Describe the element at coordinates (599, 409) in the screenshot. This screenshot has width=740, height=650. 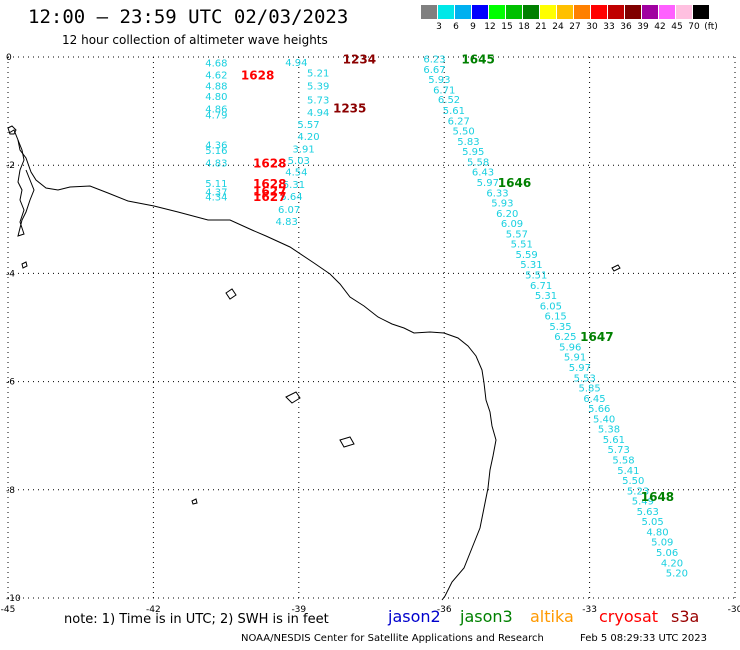
I see `wave-height-value: 5.66` at that location.